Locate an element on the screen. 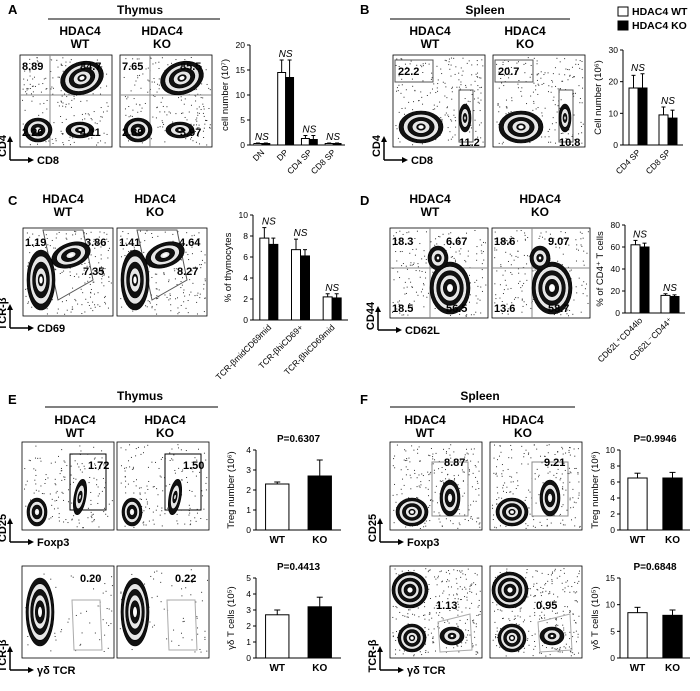 The height and width of the screenshot is (691, 700). panel-title: Spleen is located at coordinates (484, 10).